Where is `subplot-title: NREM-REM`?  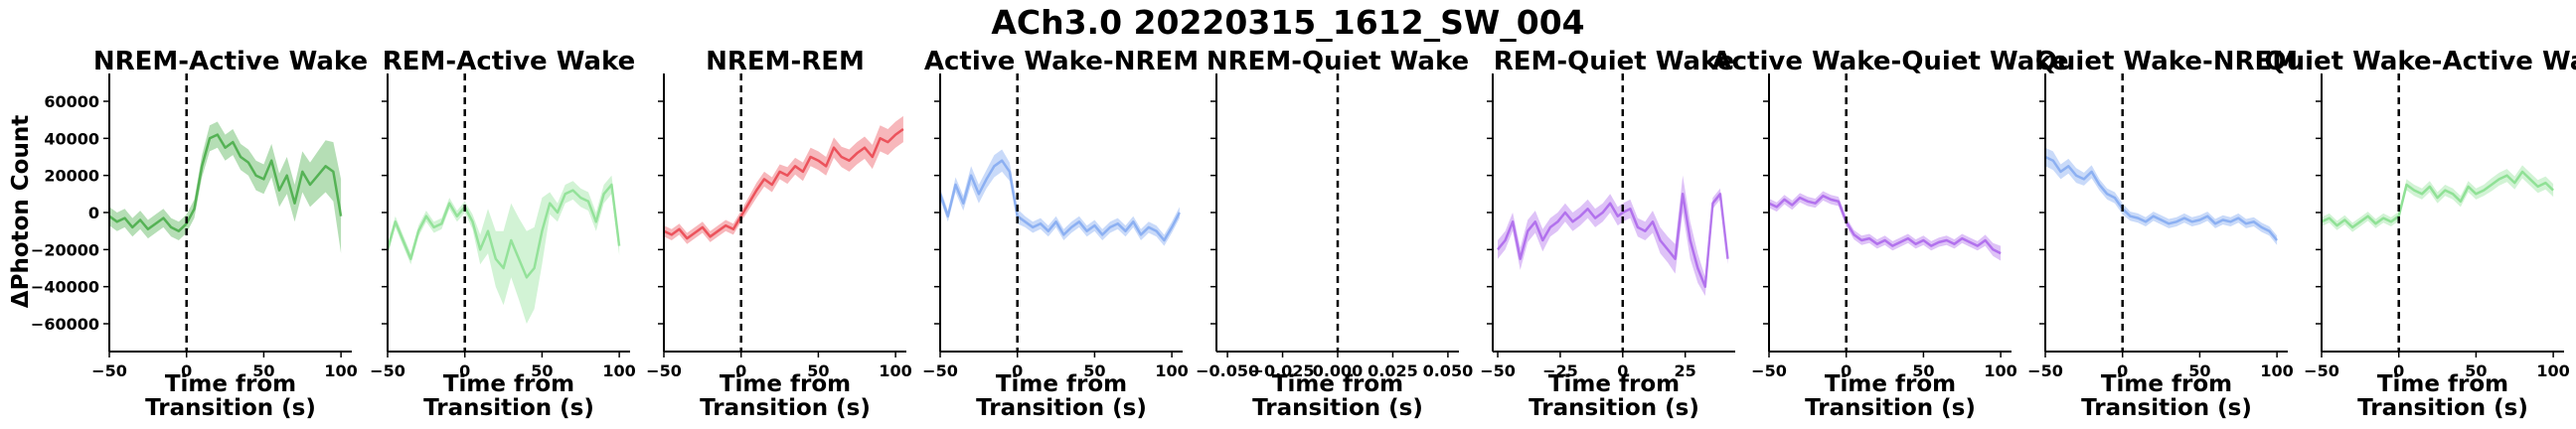
subplot-title: NREM-REM is located at coordinates (785, 62).